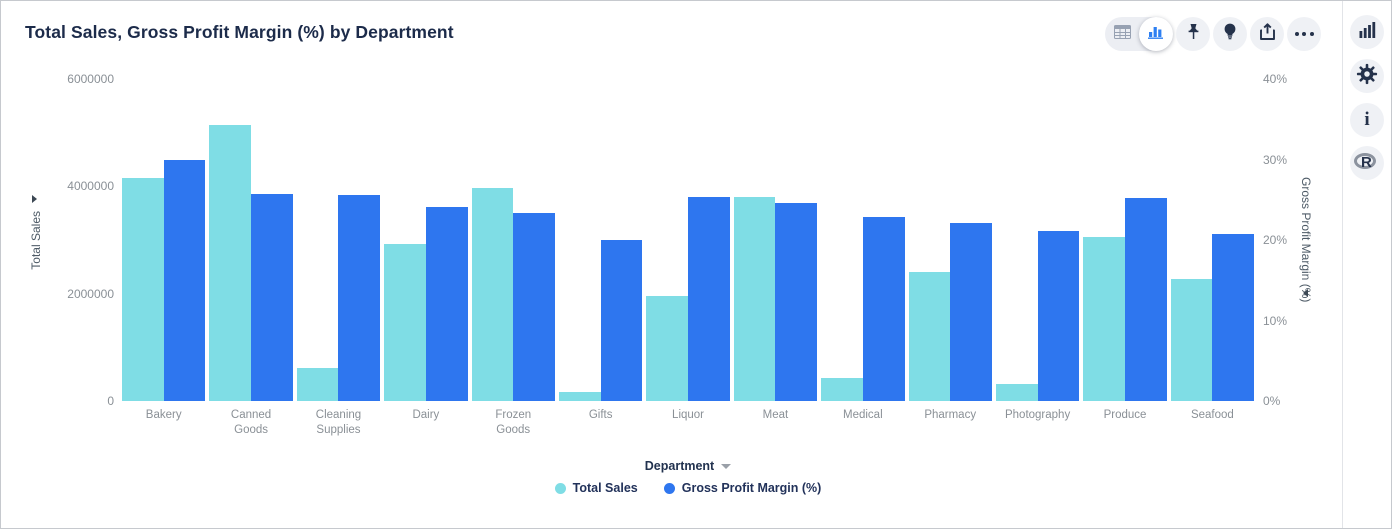 This screenshot has height=529, width=1392. Describe the element at coordinates (1212, 415) in the screenshot. I see `x-axis-label-seafood: Seafood` at that location.